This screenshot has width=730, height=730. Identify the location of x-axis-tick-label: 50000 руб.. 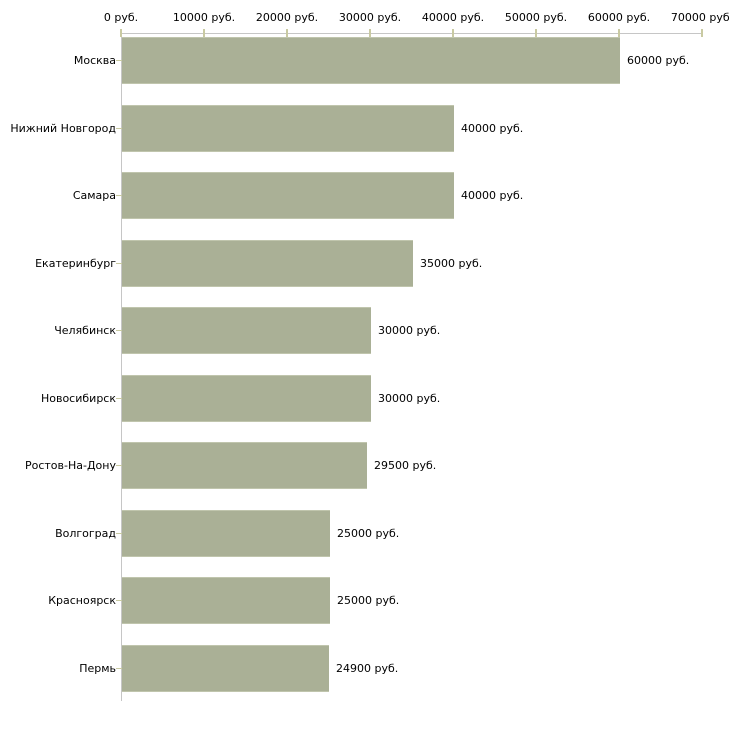
(536, 17).